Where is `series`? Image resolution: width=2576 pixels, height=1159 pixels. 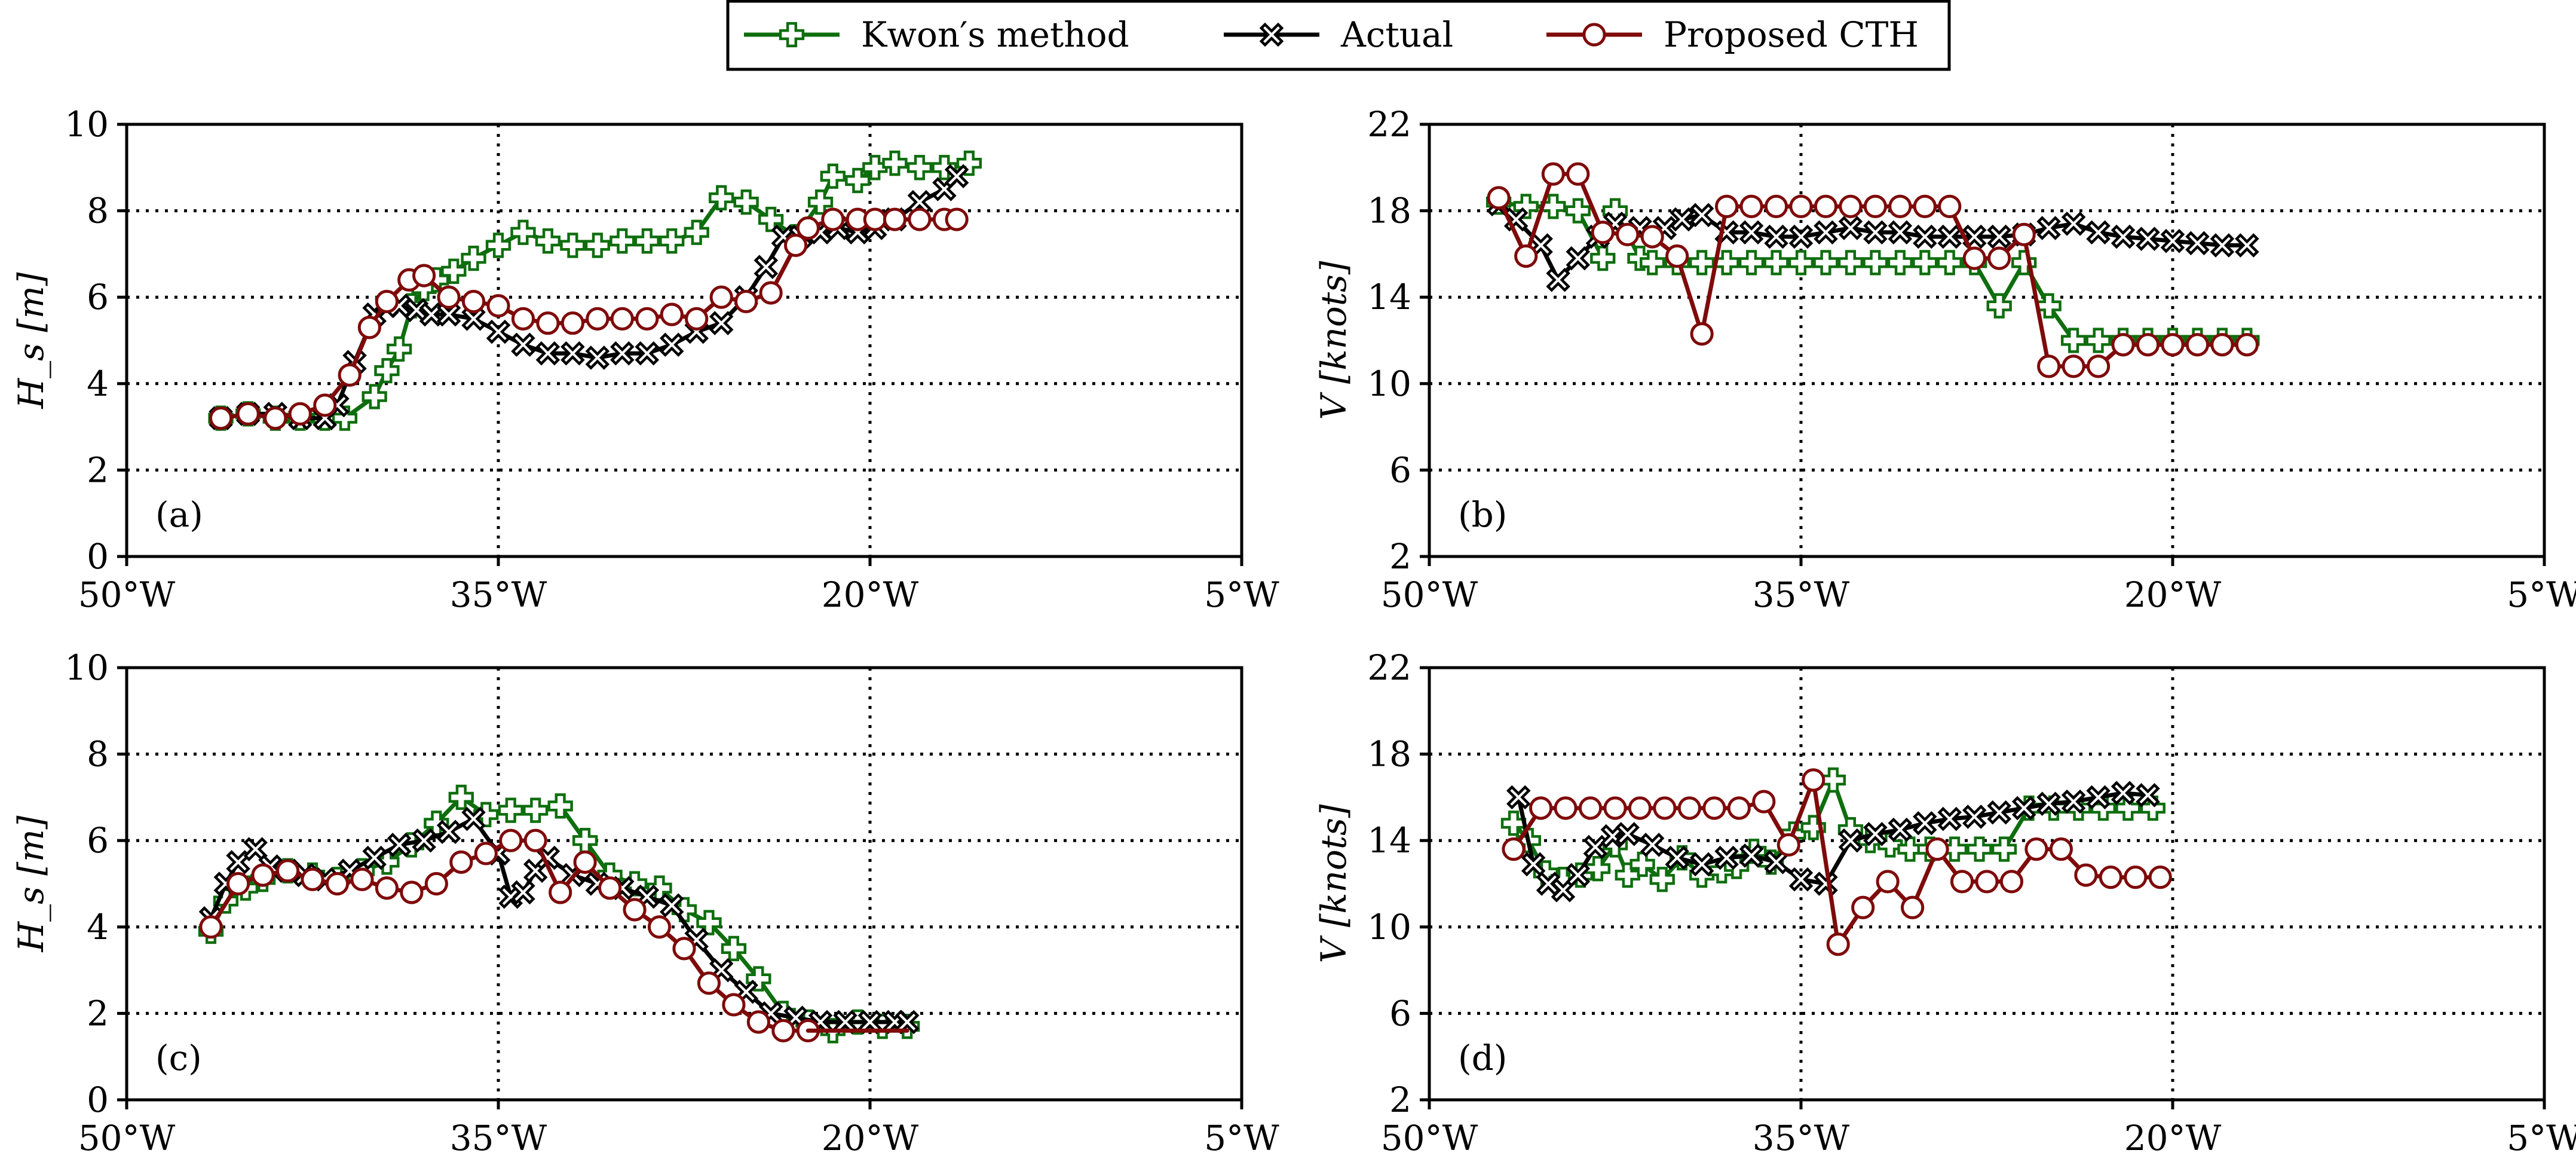 series is located at coordinates (559, 914).